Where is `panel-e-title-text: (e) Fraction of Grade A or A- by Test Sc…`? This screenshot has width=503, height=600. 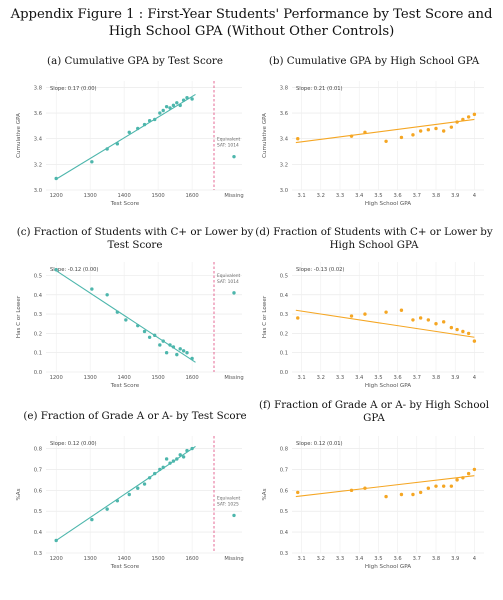 panel-e-title-text: (e) Fraction of Grade A or A- by Test Sc… is located at coordinates (135, 416).